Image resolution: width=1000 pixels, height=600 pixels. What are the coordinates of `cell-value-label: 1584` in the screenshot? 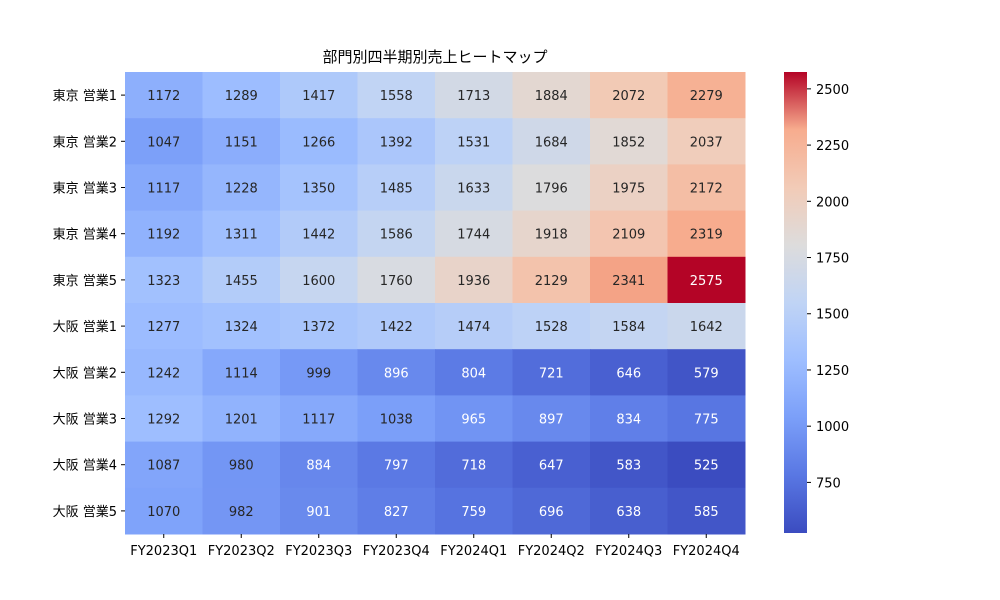 It's located at (628, 327).